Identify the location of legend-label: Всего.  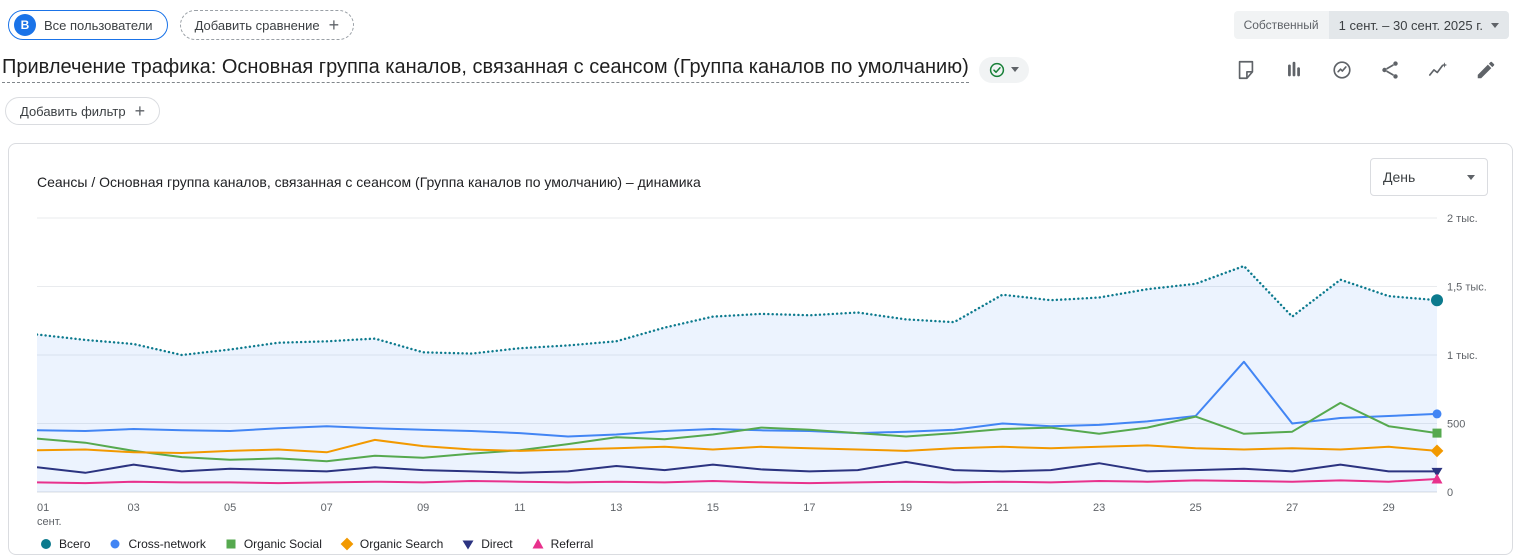
(75, 544).